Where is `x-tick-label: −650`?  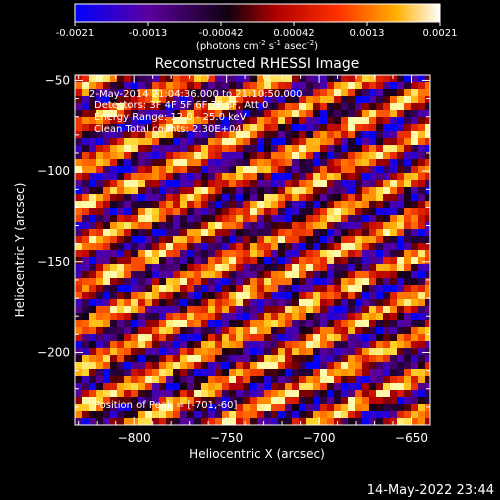 x-tick-label: −650 is located at coordinates (411, 438).